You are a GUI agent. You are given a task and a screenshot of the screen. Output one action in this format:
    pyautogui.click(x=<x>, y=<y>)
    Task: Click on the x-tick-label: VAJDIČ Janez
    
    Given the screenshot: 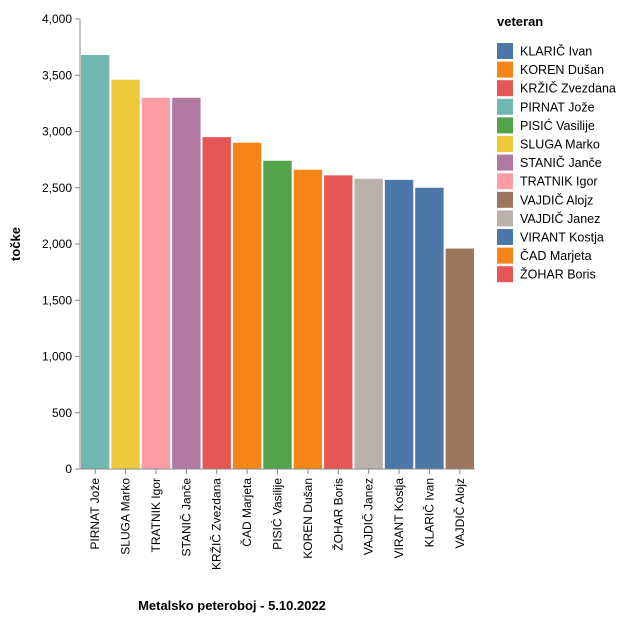 What is the action you would take?
    pyautogui.click(x=368, y=516)
    